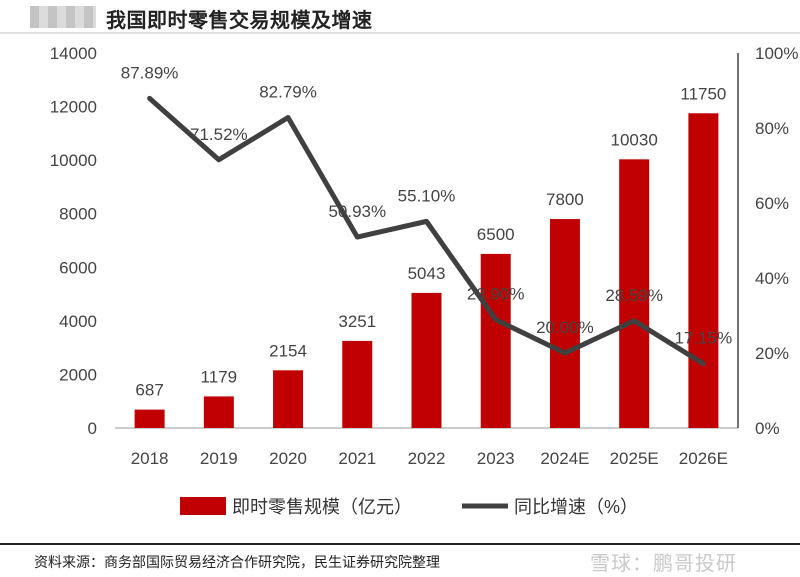 Image resolution: width=800 pixels, height=577 pixels. What do you see at coordinates (427, 195) in the screenshot?
I see `line-value-label: 55.10%` at bounding box center [427, 195].